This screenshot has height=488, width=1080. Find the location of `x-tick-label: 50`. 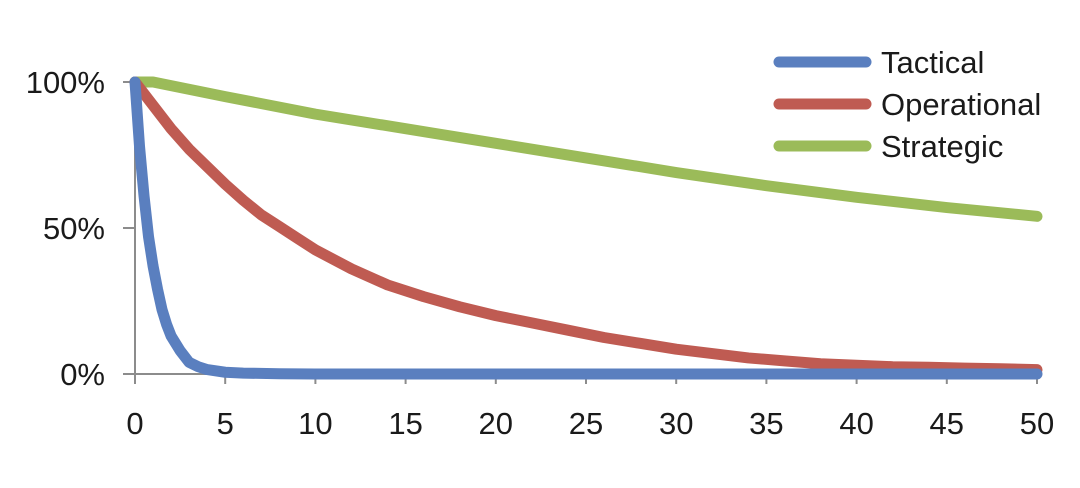

x-tick-label: 50 is located at coordinates (1037, 423).